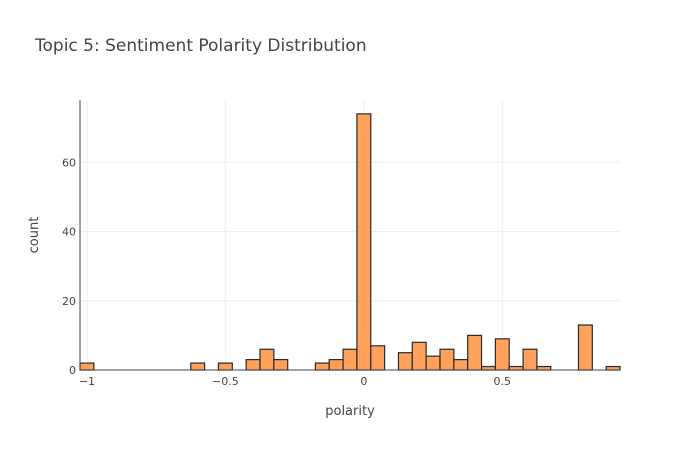  What do you see at coordinates (225, 381) in the screenshot?
I see `x-tick-label: −0.5` at bounding box center [225, 381].